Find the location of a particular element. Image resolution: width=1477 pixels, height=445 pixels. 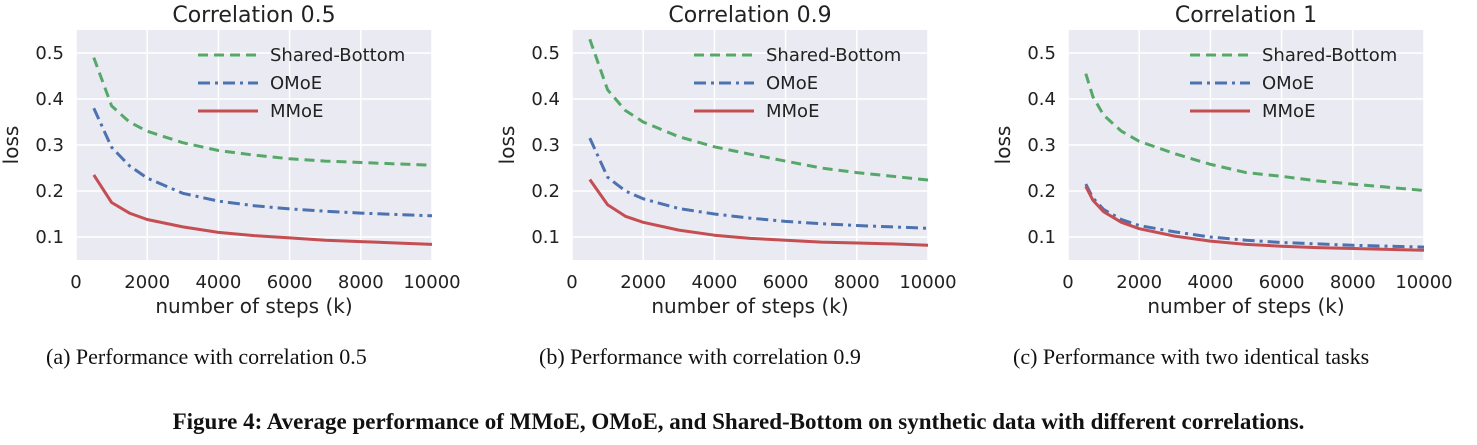

chart-title: Correlation 0.5 is located at coordinates (253, 15).